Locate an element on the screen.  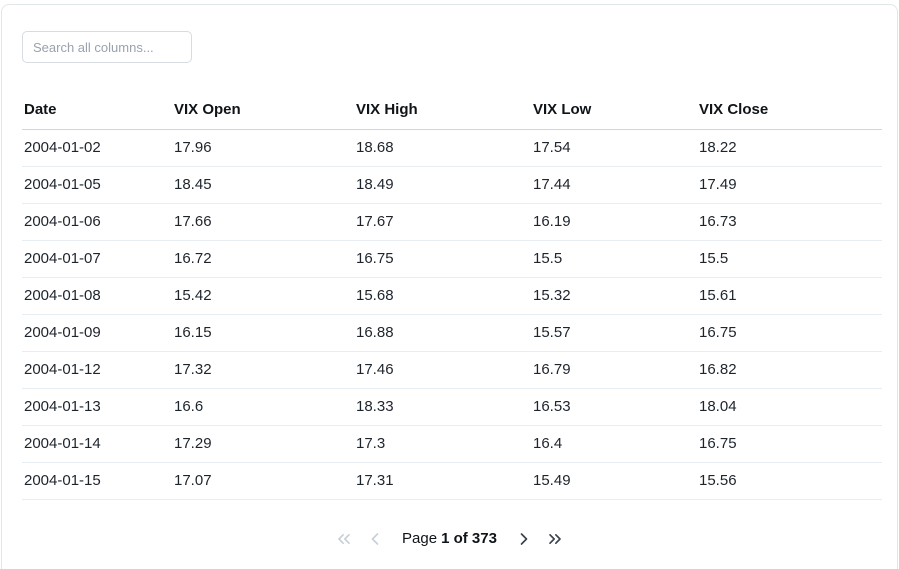
table-row: 2004-01-07 16.72 16.75 15.5 15.5 is located at coordinates (452, 259).